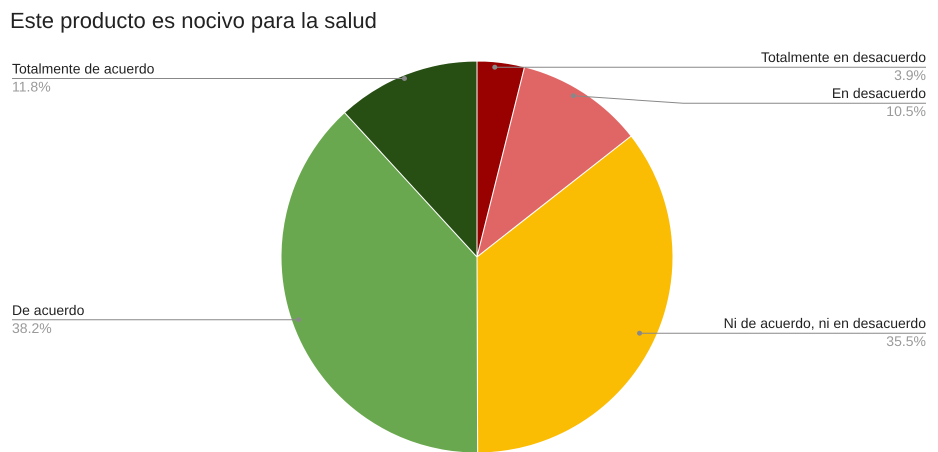 This screenshot has width=938, height=452. Describe the element at coordinates (825, 323) in the screenshot. I see `slice-label: Ni de acuerdo, ni en desacuerdo` at that location.